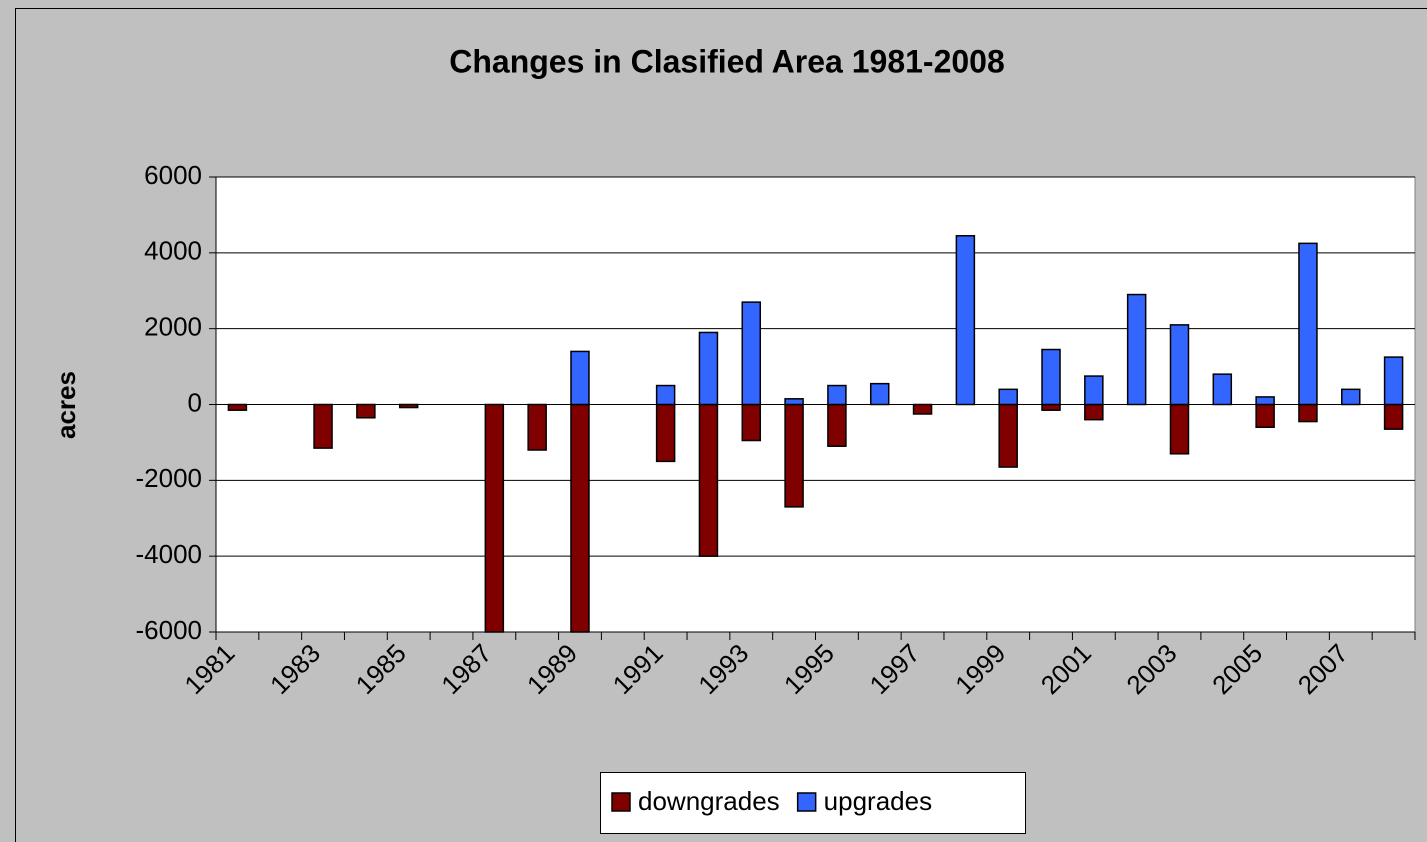 Image resolution: width=1427 pixels, height=842 pixels. Describe the element at coordinates (169, 630) in the screenshot. I see `y-tick-label: -6000` at that location.